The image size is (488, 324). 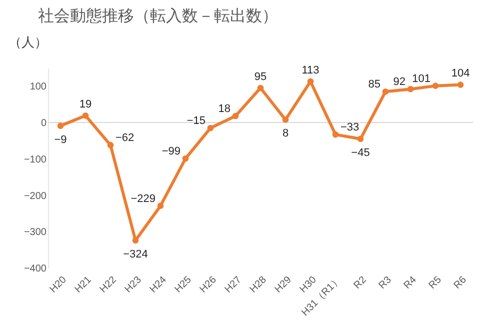 I want to click on x-tick-label: H28, so click(x=259, y=285).